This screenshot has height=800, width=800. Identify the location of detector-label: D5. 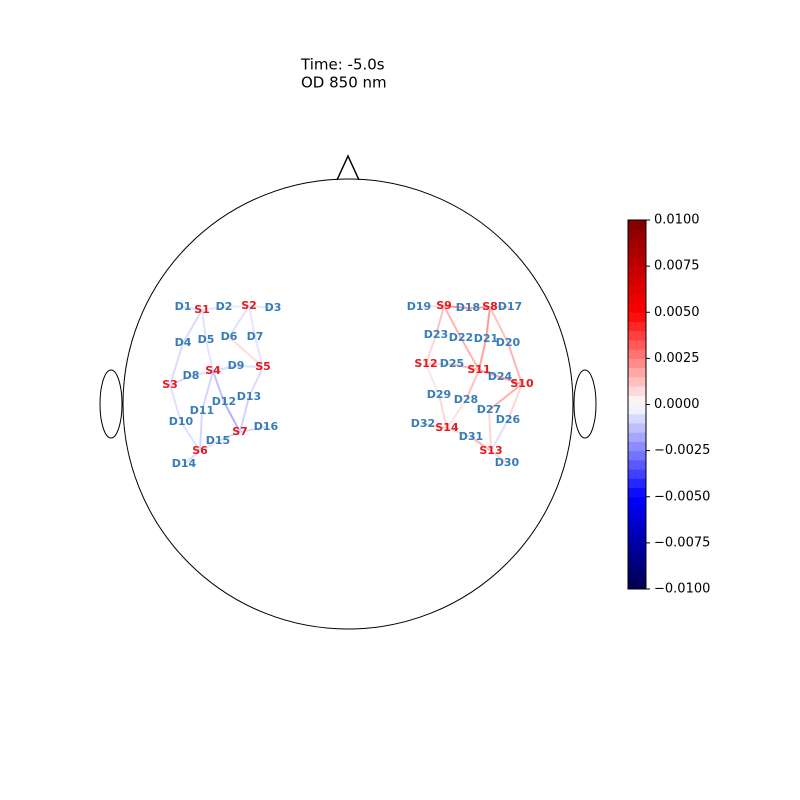
(206, 339).